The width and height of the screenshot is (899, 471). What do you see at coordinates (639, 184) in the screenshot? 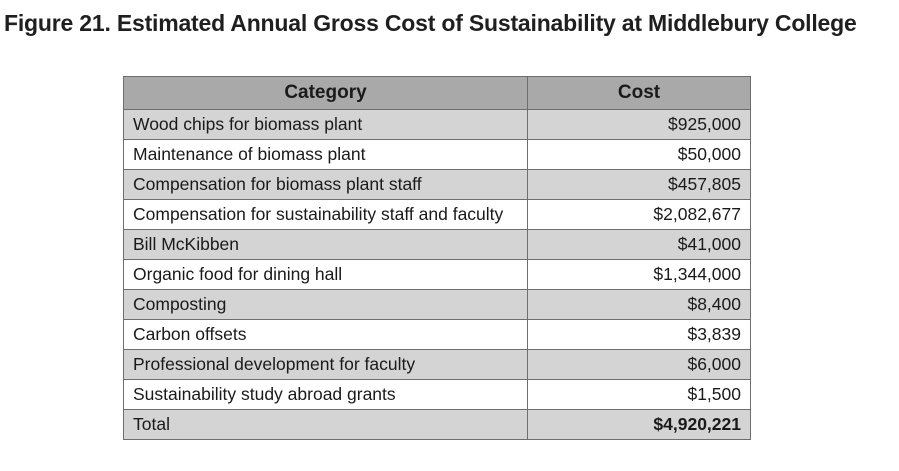
I see `cost-cell: $457,805` at bounding box center [639, 184].